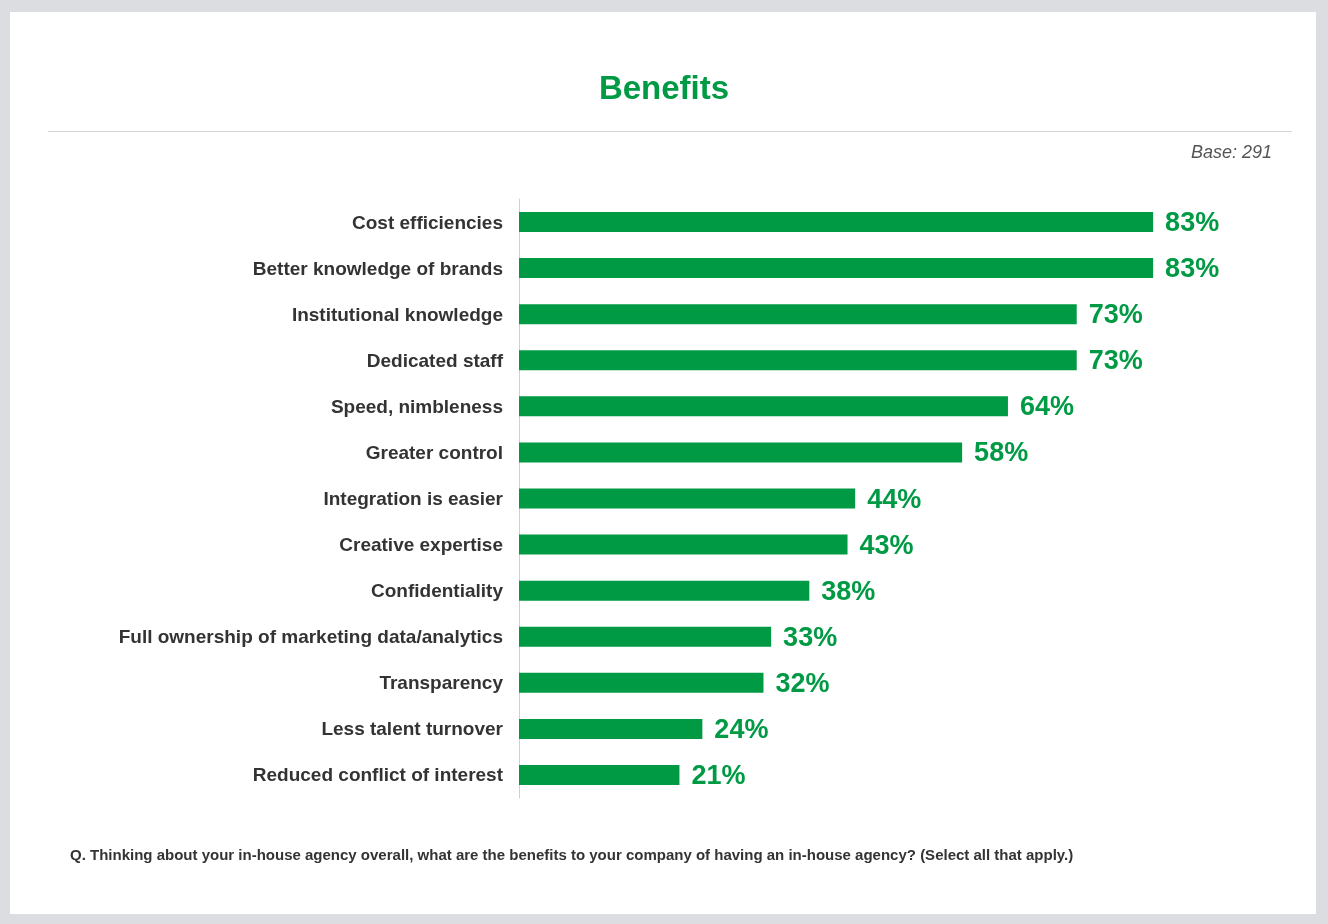  Describe the element at coordinates (437, 591) in the screenshot. I see `y-tick-label: Confidentiality` at that location.